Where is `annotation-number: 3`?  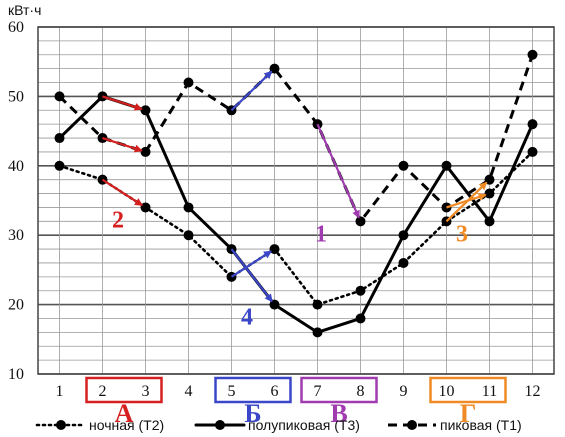
annotation-number: 3 is located at coordinates (462, 234).